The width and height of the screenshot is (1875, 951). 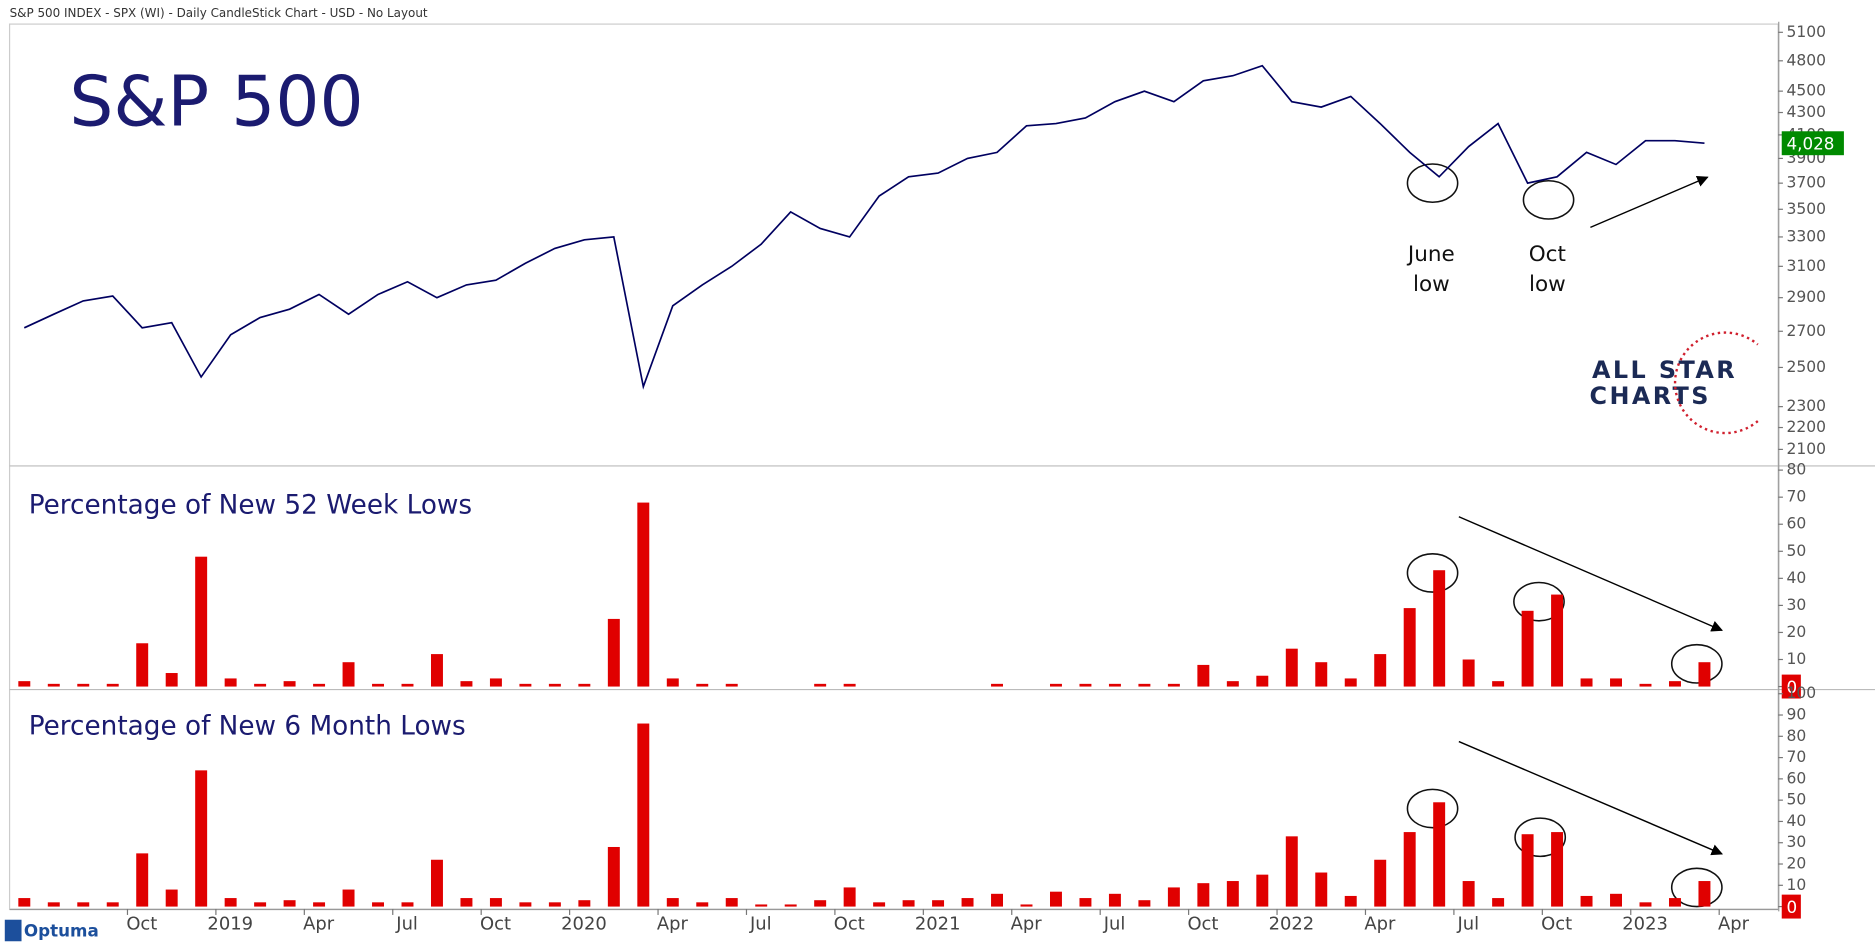 What do you see at coordinates (1027, 924) in the screenshot?
I see `x-tick-label: Apr` at bounding box center [1027, 924].